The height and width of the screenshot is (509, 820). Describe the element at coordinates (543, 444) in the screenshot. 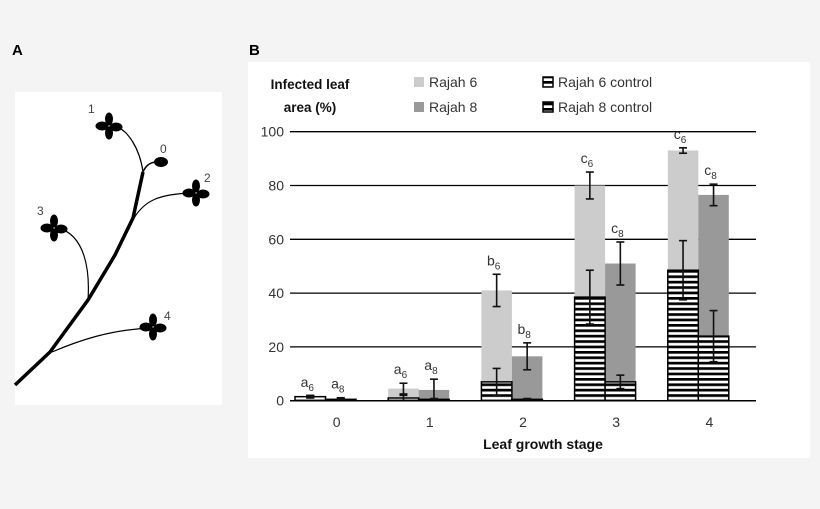

I see `x-axis-label: Leaf growth stage` at that location.